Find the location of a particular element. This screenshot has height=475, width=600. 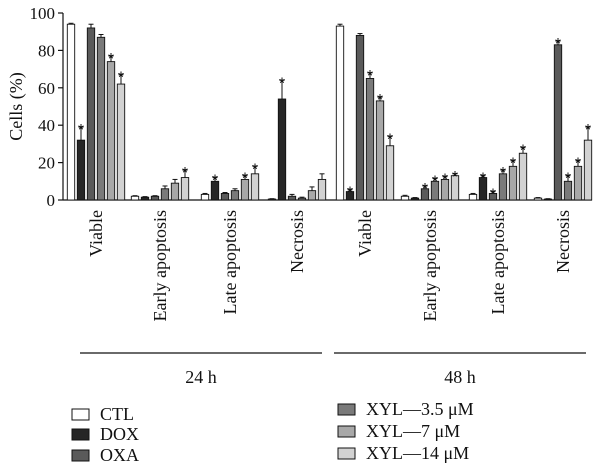

y-axis-title: Cells (%) is located at coordinates (16, 106).